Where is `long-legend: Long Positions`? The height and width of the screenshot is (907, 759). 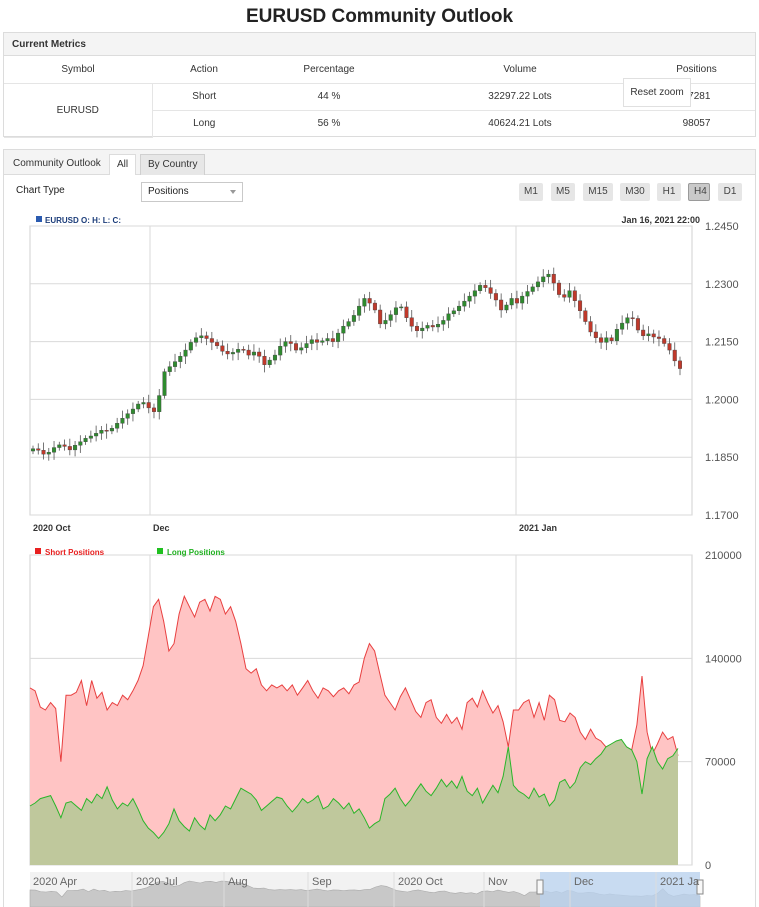 long-legend: Long Positions is located at coordinates (196, 552).